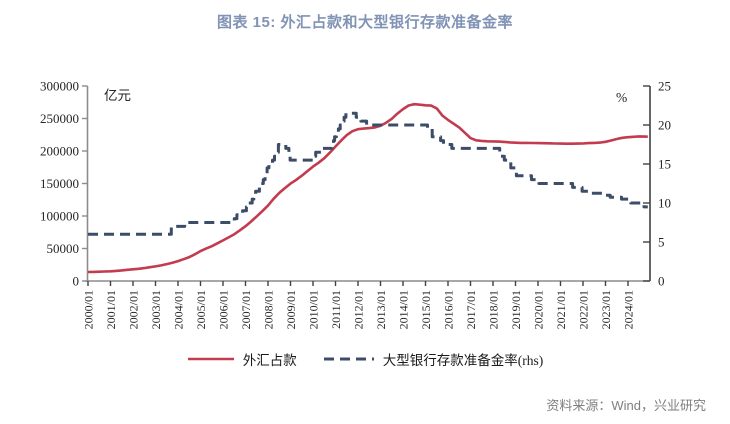 The width and height of the screenshot is (730, 424). I want to click on x-tick-label: 2008/01, so click(269, 309).